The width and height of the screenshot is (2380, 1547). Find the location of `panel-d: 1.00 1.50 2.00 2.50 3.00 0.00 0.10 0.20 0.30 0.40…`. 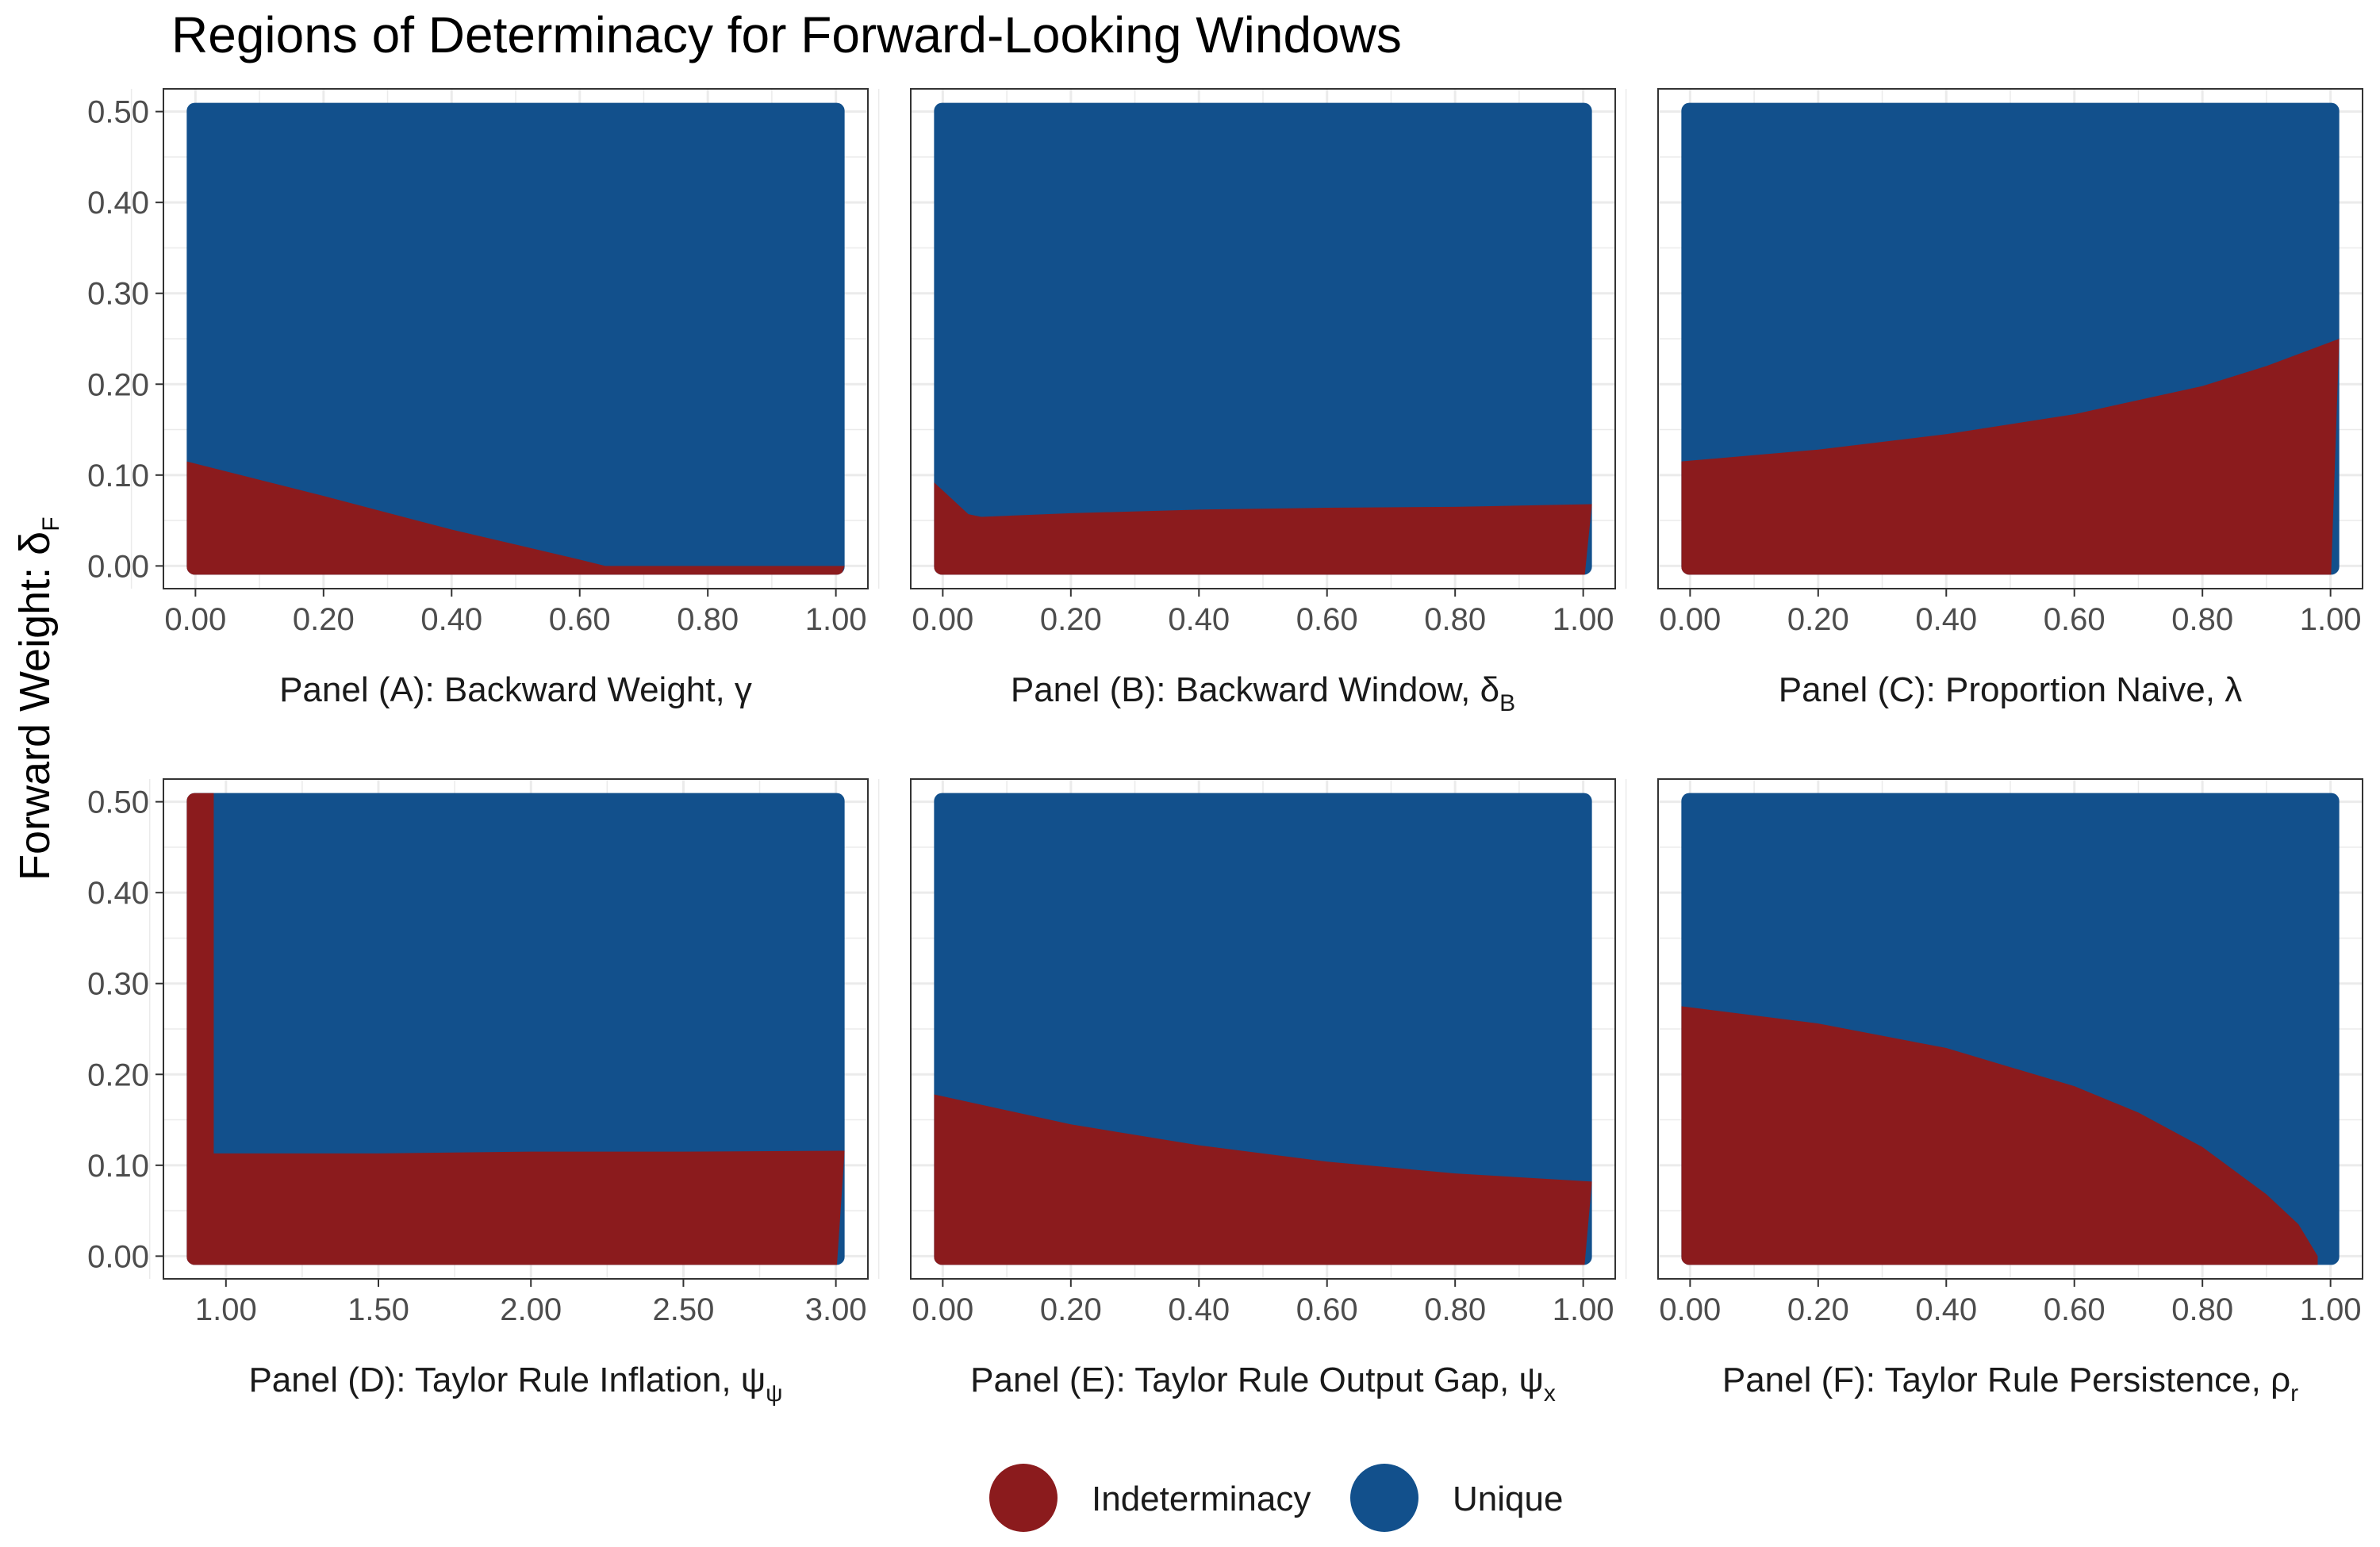

panel-d: 1.00 1.50 2.00 2.50 3.00 0.00 0.10 0.20 0.30 0.40… is located at coordinates (478, 1092).